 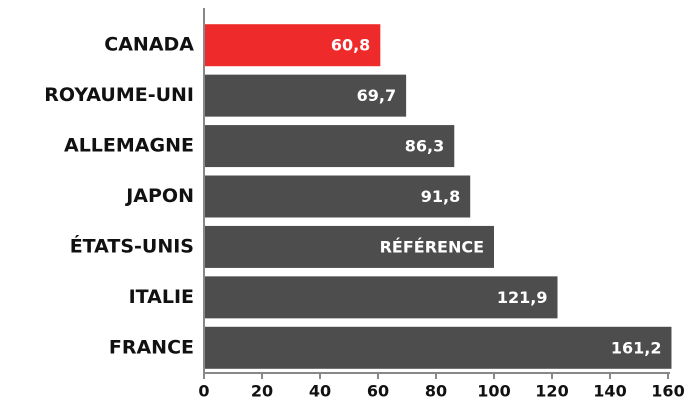 What do you see at coordinates (151, 347) in the screenshot?
I see `category-label: FRANCE` at bounding box center [151, 347].